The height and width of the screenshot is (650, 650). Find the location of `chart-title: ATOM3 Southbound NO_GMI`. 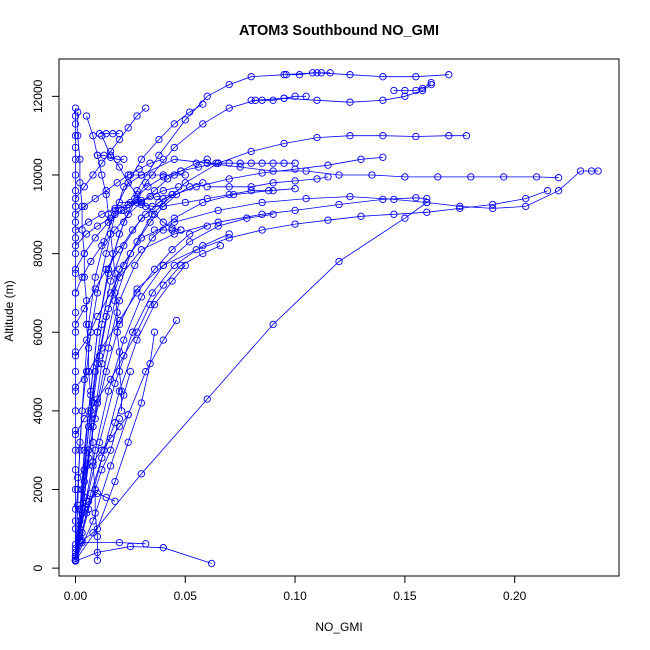

chart-title: ATOM3 Southbound NO_GMI is located at coordinates (339, 31).